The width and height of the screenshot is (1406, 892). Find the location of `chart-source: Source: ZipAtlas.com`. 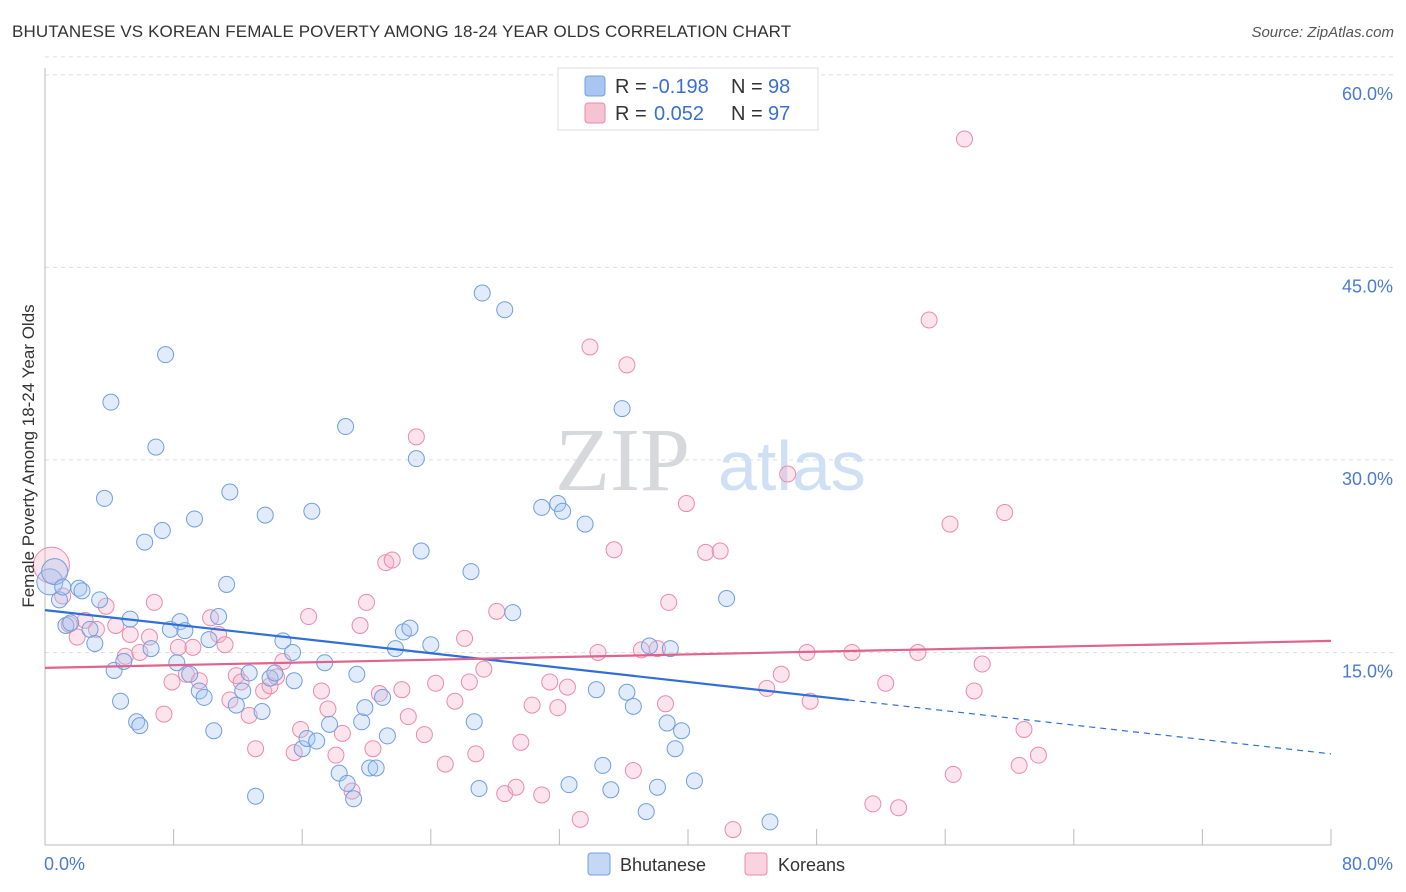

chart-source: Source: ZipAtlas.com is located at coordinates (1322, 32).